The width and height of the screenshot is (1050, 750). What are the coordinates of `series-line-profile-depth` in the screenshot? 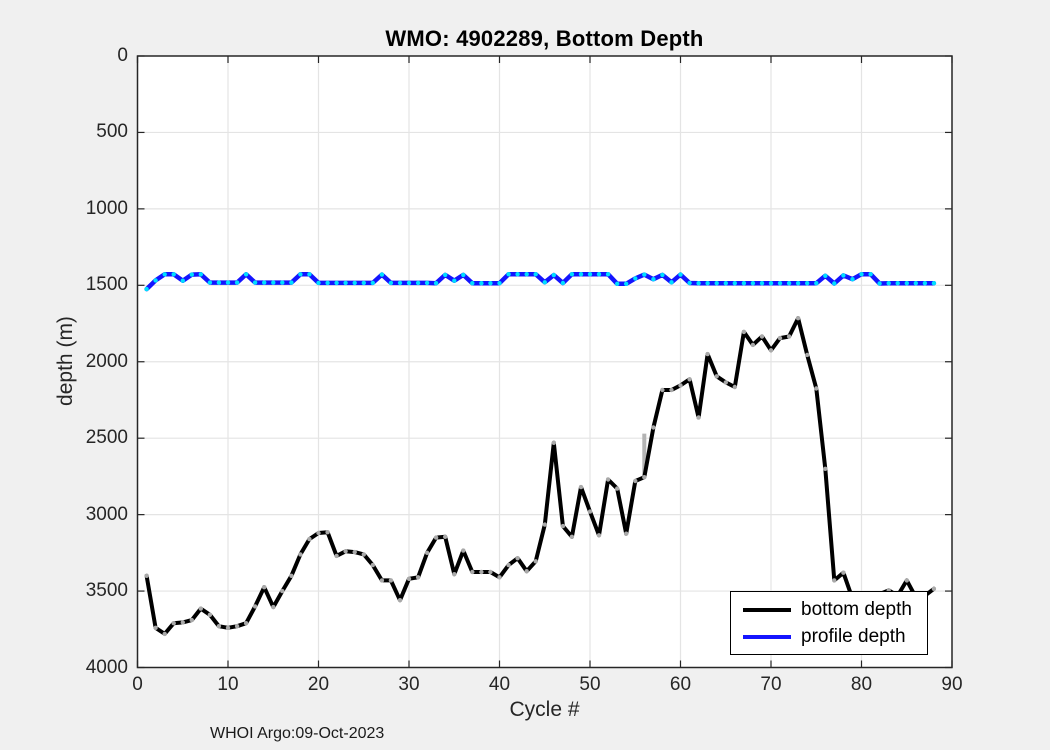 It's located at (540, 281).